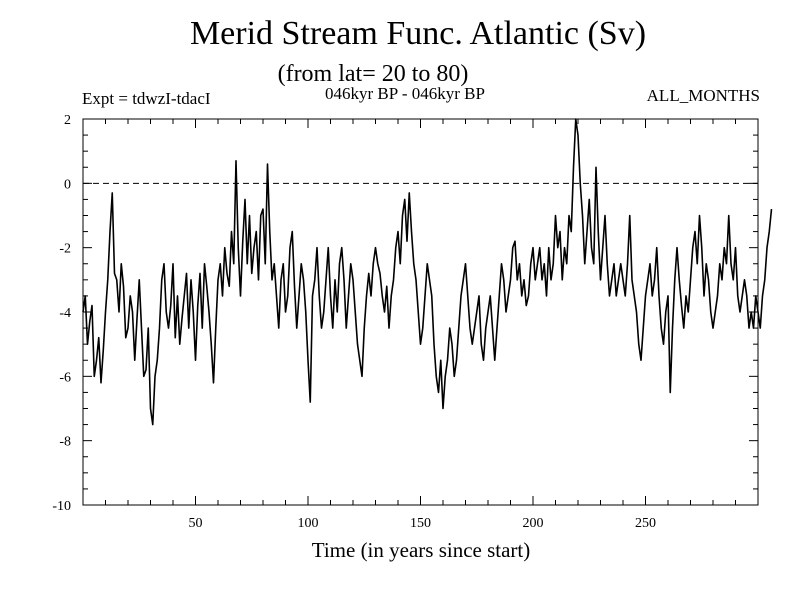  What do you see at coordinates (67, 184) in the screenshot?
I see `y-tick-label: 0` at bounding box center [67, 184].